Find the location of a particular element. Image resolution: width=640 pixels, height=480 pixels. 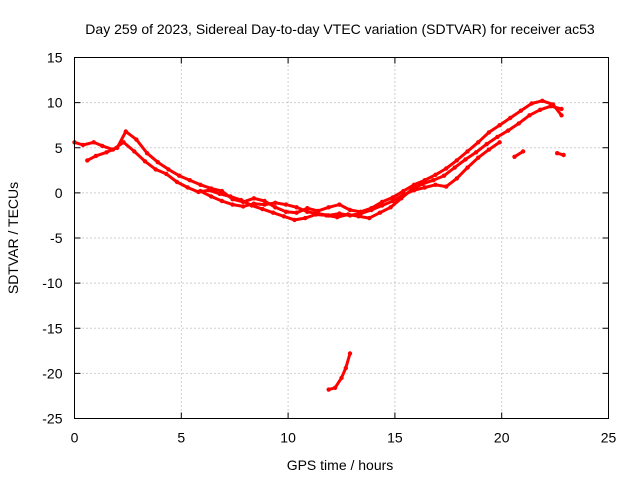

y-axis-label: SDTVAR / TECUs is located at coordinates (13, 238).